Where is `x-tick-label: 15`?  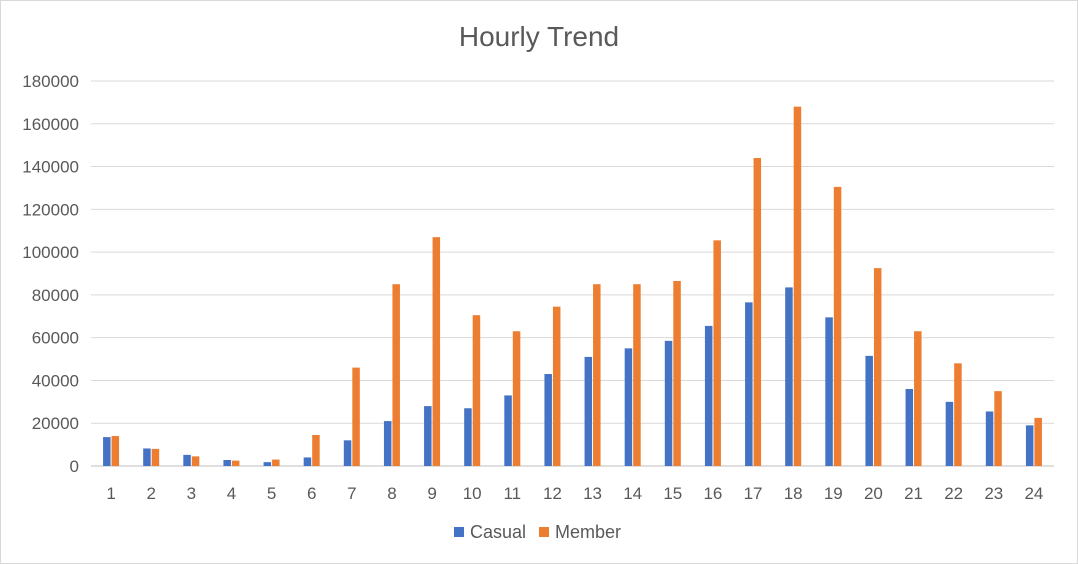 x-tick-label: 15 is located at coordinates (672, 493).